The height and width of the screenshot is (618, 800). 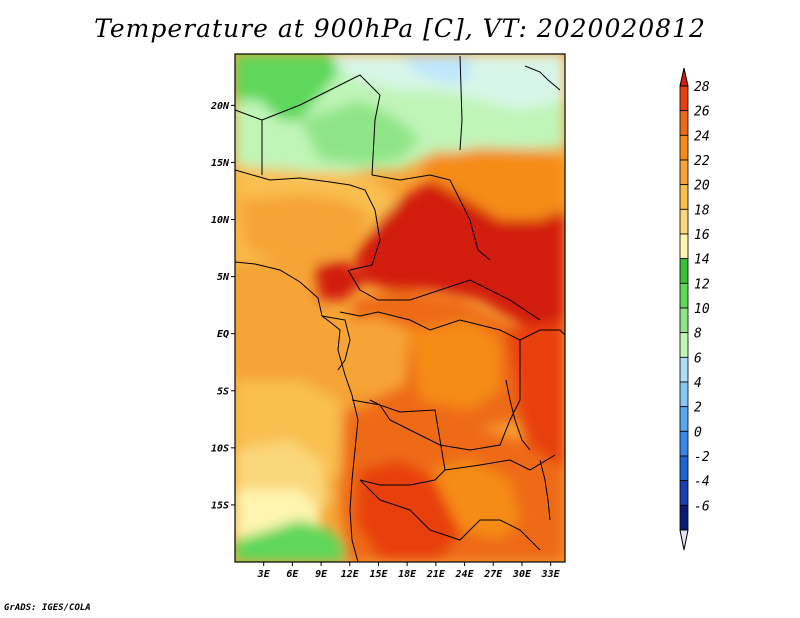 What do you see at coordinates (431, 217) in the screenshot?
I see `chad-sudan-border` at bounding box center [431, 217].